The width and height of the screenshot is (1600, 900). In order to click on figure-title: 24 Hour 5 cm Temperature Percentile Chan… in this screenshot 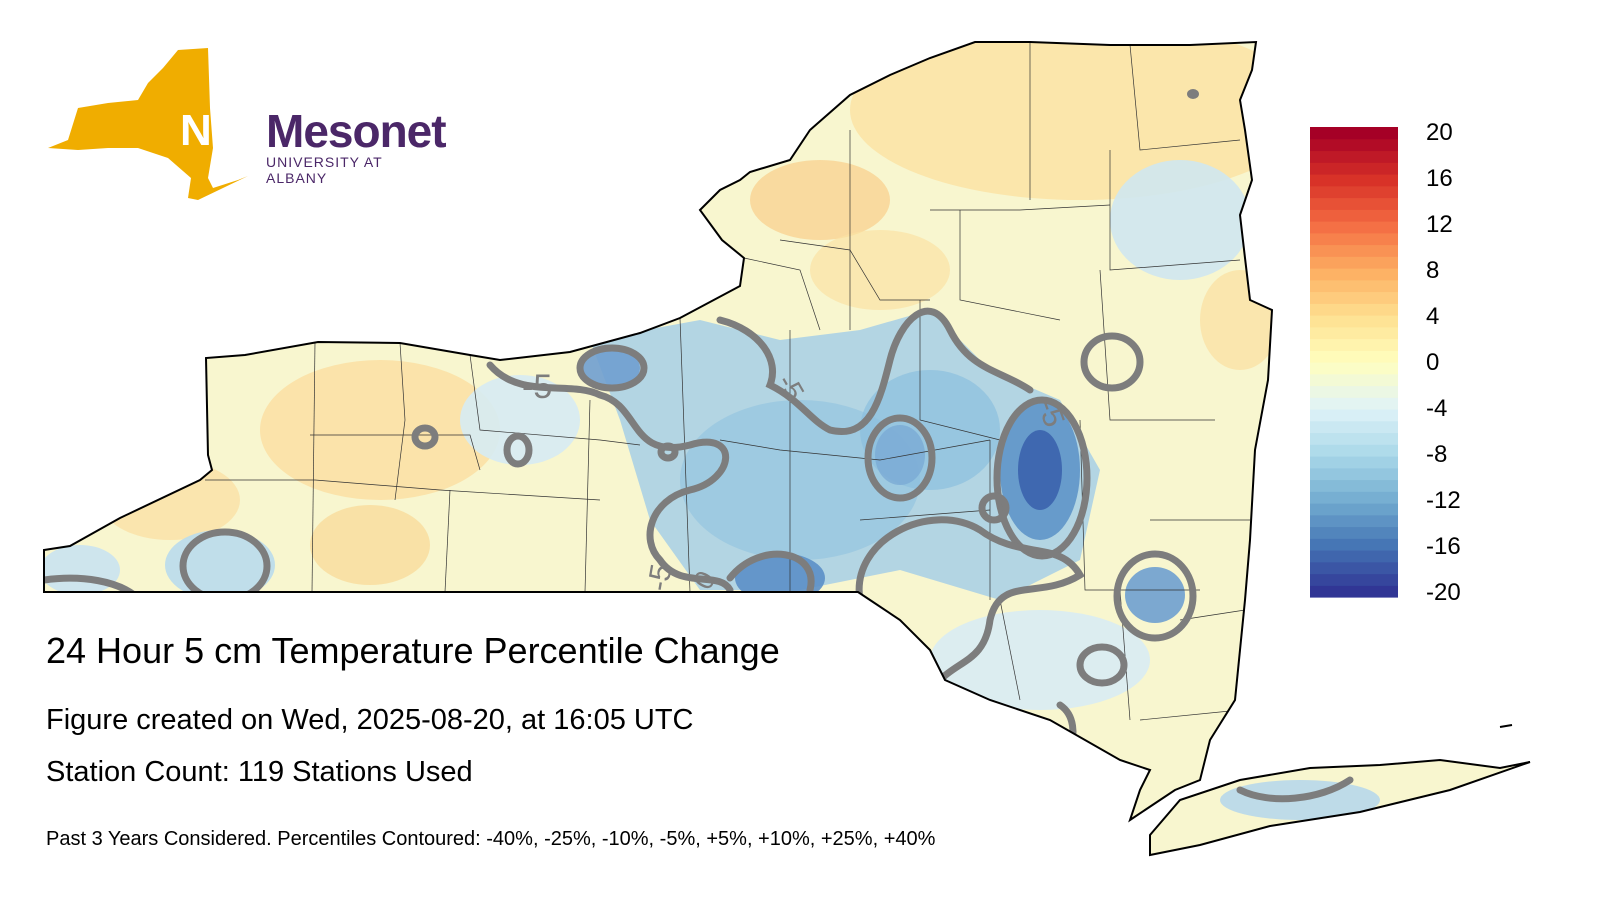, I will do `click(413, 650)`.